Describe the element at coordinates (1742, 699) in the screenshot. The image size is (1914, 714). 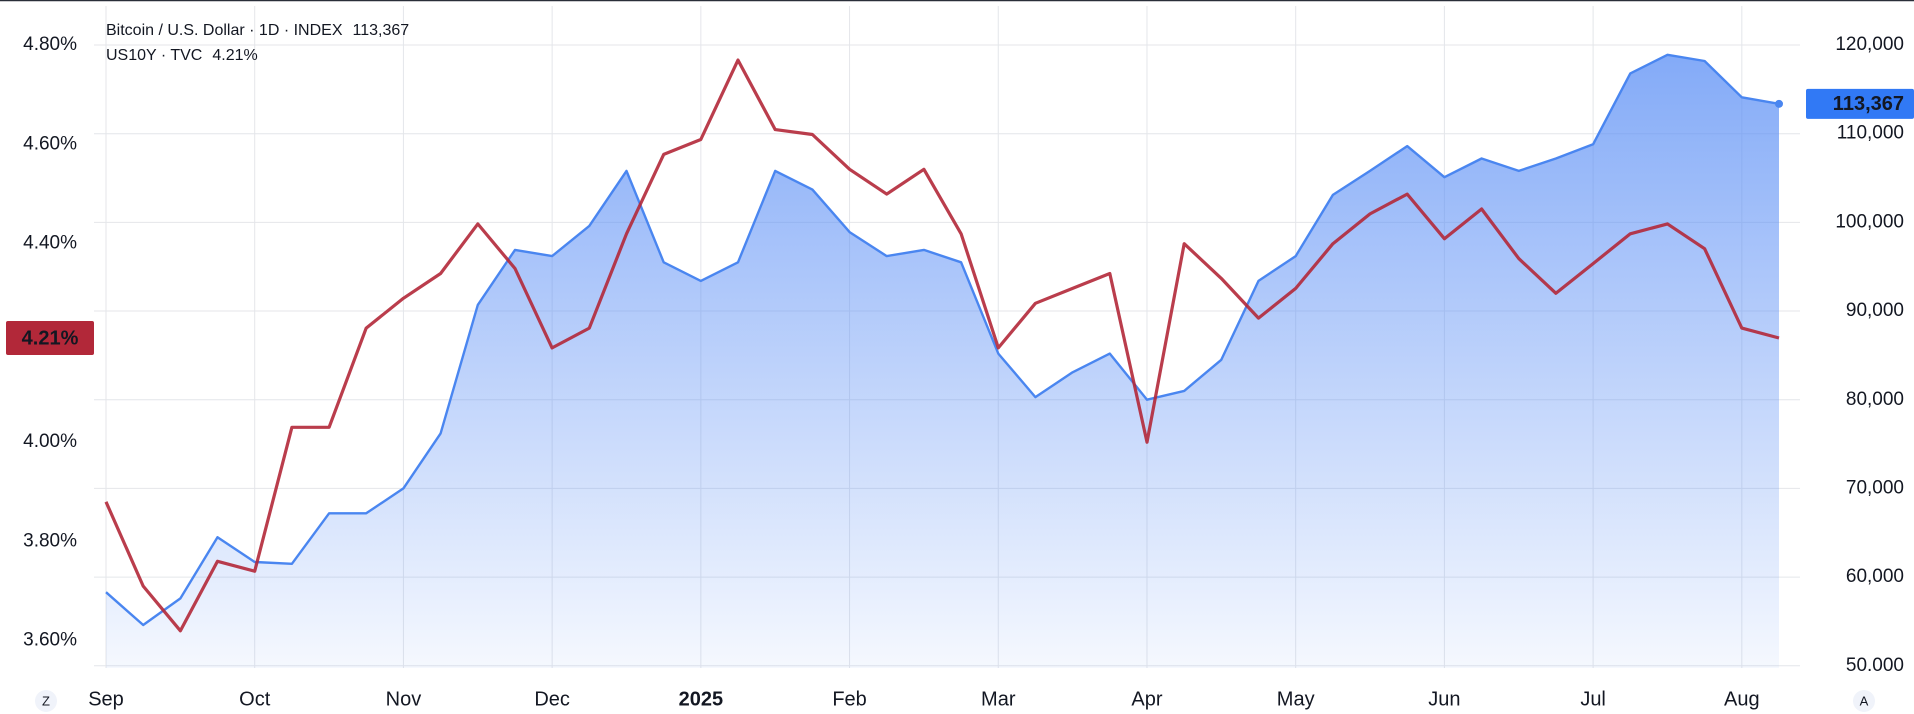
I see `x-tick-label: Aug` at that location.